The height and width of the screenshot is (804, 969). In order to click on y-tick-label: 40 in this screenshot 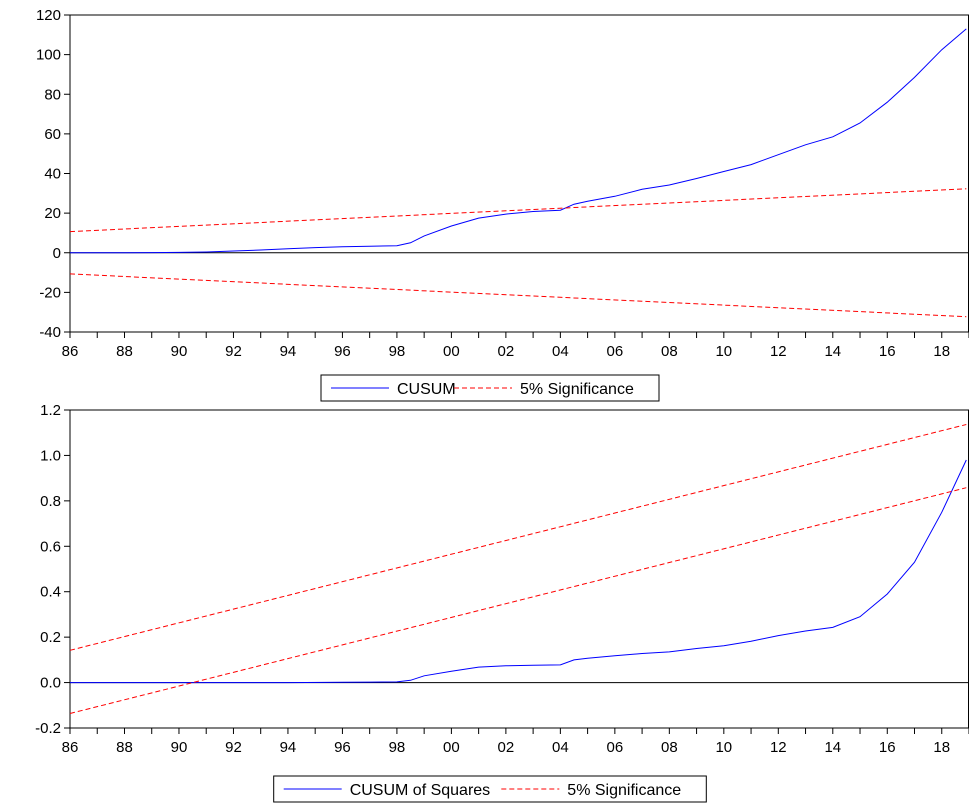, I will do `click(52, 174)`.